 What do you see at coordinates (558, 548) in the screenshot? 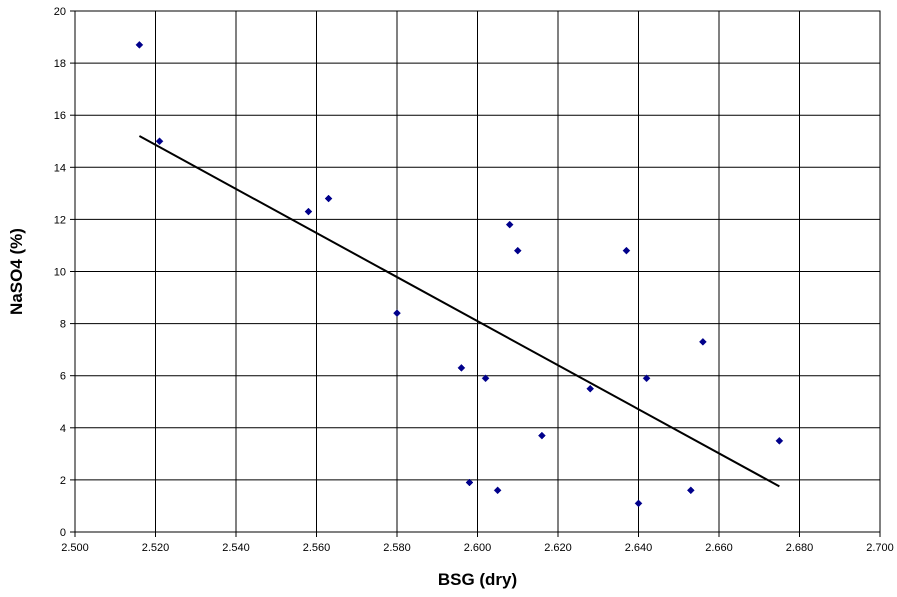
I see `x-tick-label: 2.620` at bounding box center [558, 548].